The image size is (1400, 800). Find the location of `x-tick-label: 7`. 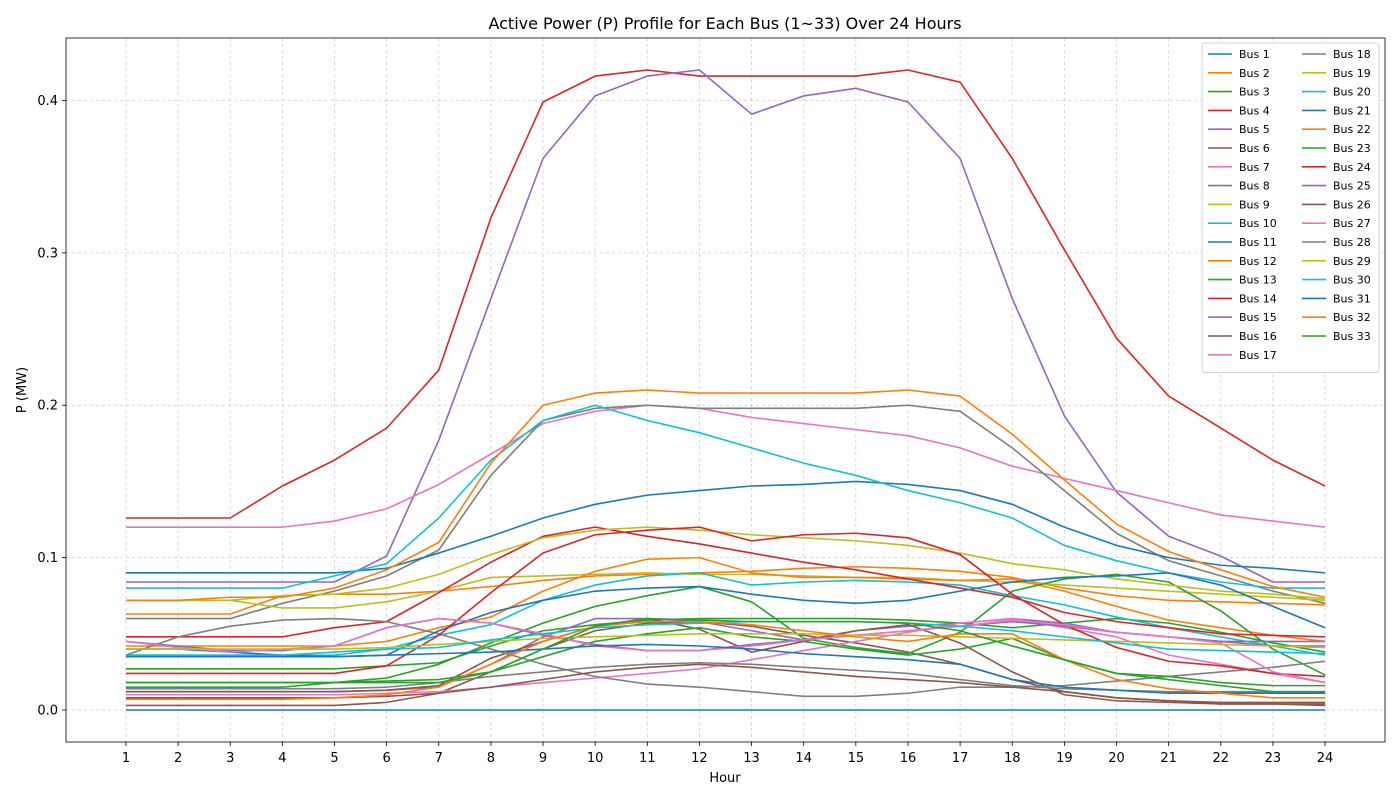

x-tick-label: 7 is located at coordinates (439, 758).